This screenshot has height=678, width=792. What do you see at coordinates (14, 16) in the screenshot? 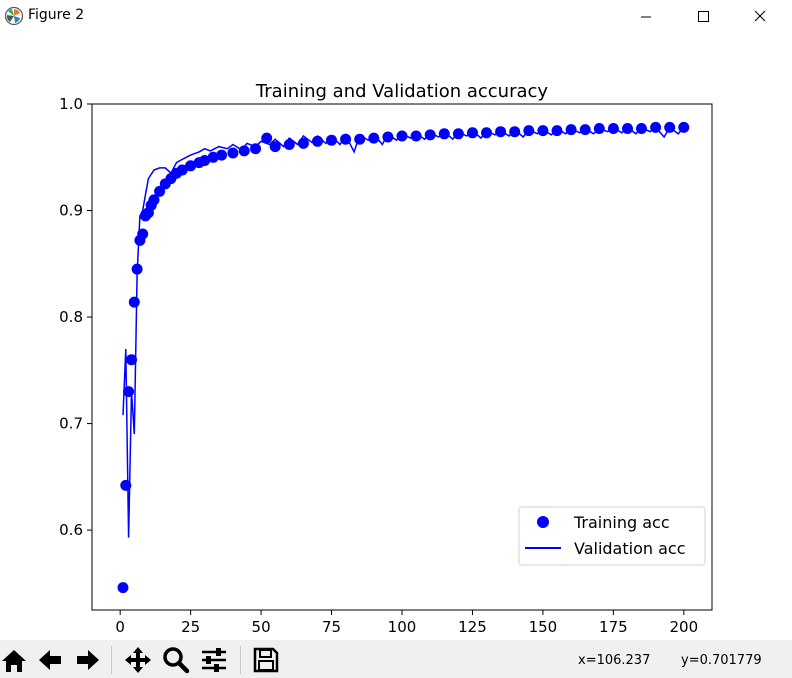
I see `matplotlib-logo-icon` at bounding box center [14, 16].